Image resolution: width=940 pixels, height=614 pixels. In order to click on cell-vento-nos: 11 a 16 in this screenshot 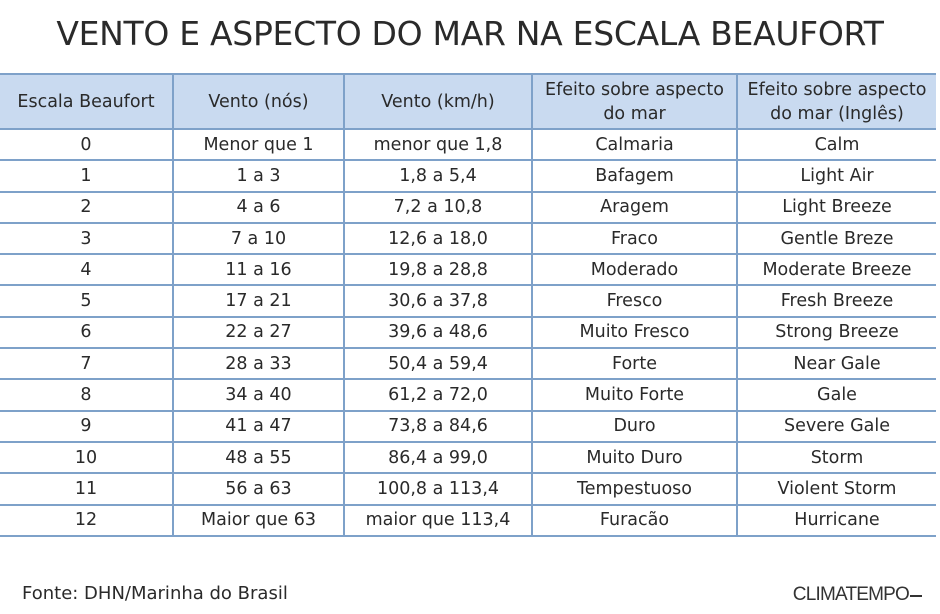, I will do `click(258, 270)`.